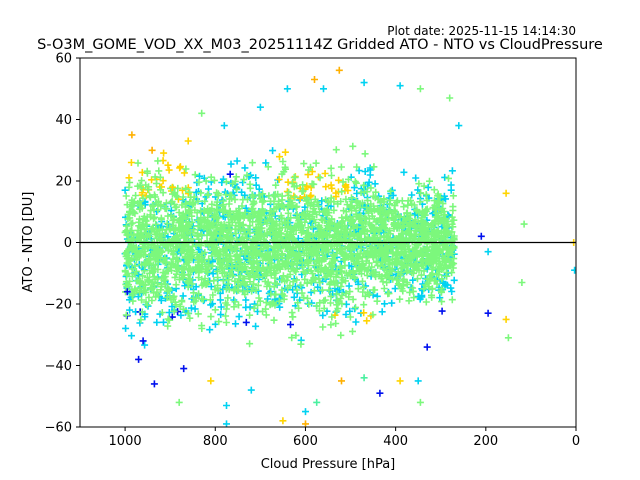  I want to click on y-tick-label: −20, so click(58, 305).